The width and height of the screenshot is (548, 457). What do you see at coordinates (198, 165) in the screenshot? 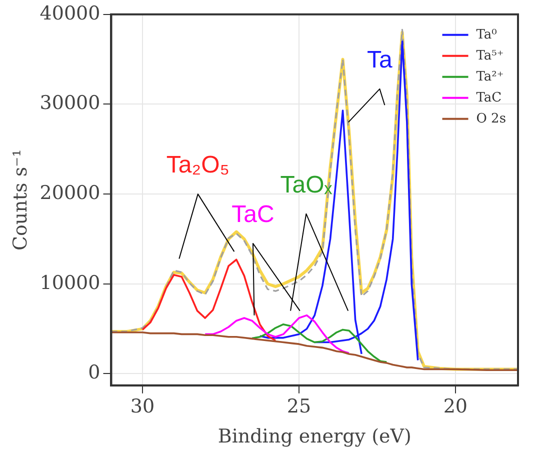
I see `annotation: Ta₂O₅` at bounding box center [198, 165].